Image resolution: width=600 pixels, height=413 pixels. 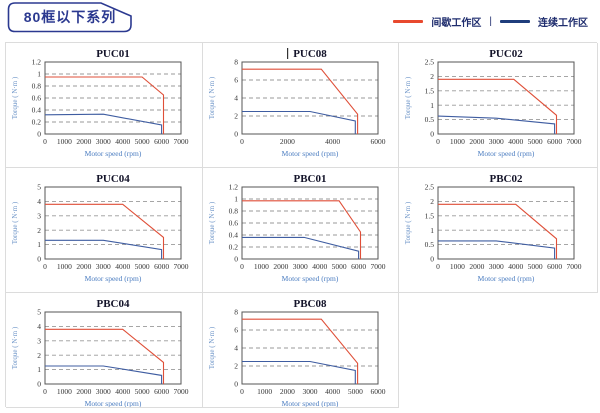 What do you see at coordinates (506, 54) in the screenshot?
I see `chart-title: PUC02` at bounding box center [506, 54].